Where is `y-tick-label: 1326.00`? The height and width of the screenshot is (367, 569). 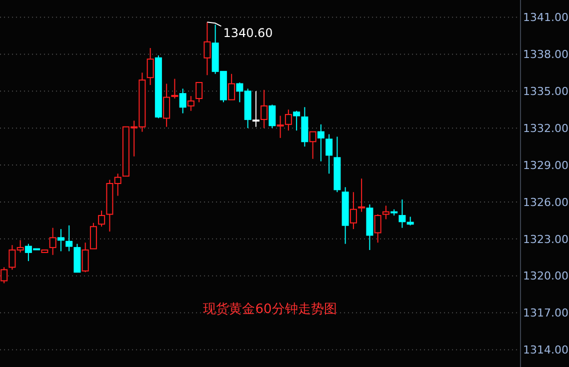
y-tick-label: 1326.00 is located at coordinates (545, 202).